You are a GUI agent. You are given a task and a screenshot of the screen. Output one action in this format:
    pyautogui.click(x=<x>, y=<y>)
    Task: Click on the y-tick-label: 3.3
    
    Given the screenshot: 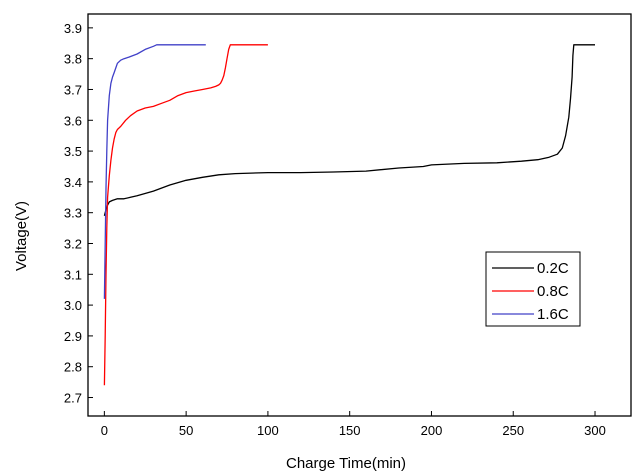 What is the action you would take?
    pyautogui.click(x=73, y=213)
    